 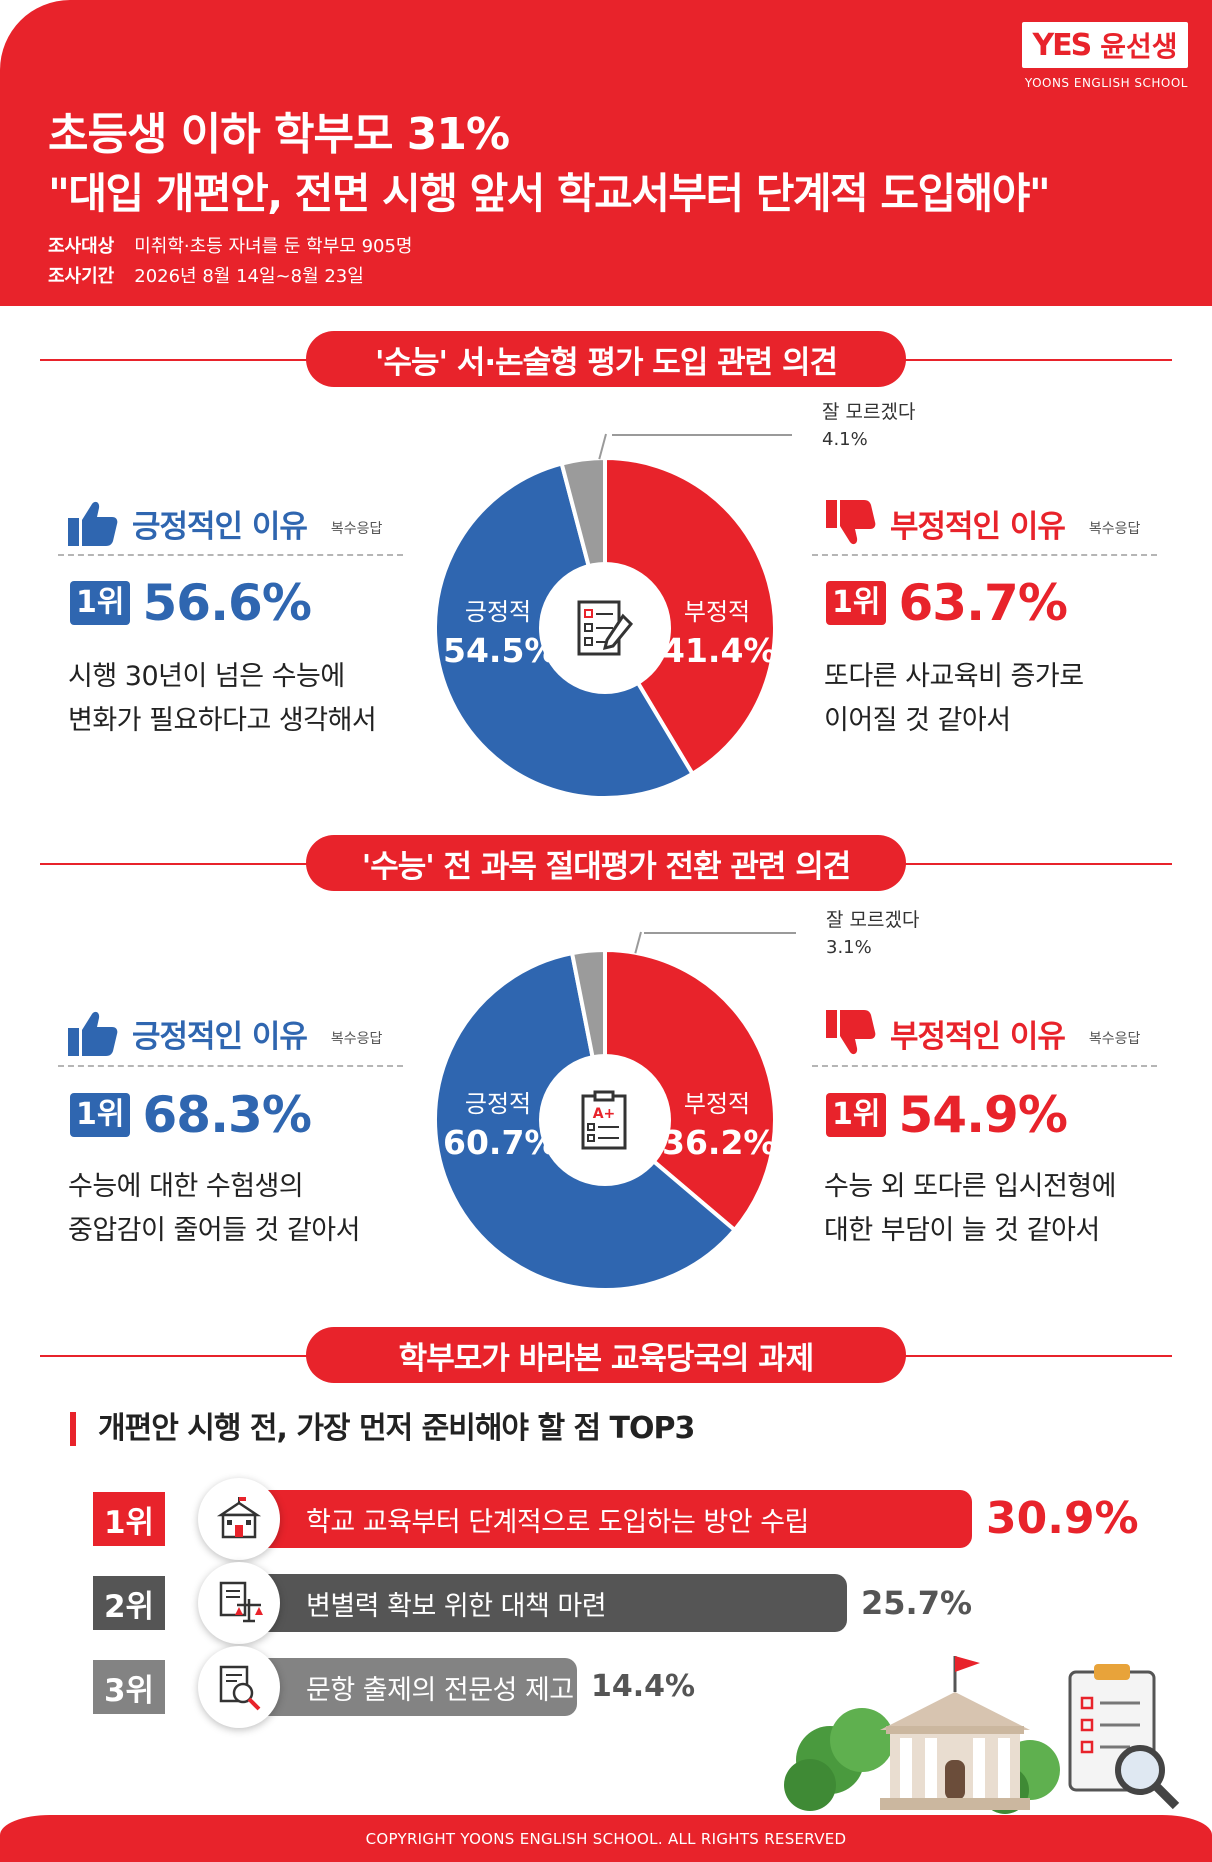 What do you see at coordinates (129, 1603) in the screenshot?
I see `top3-rank-2: 2위` at bounding box center [129, 1603].